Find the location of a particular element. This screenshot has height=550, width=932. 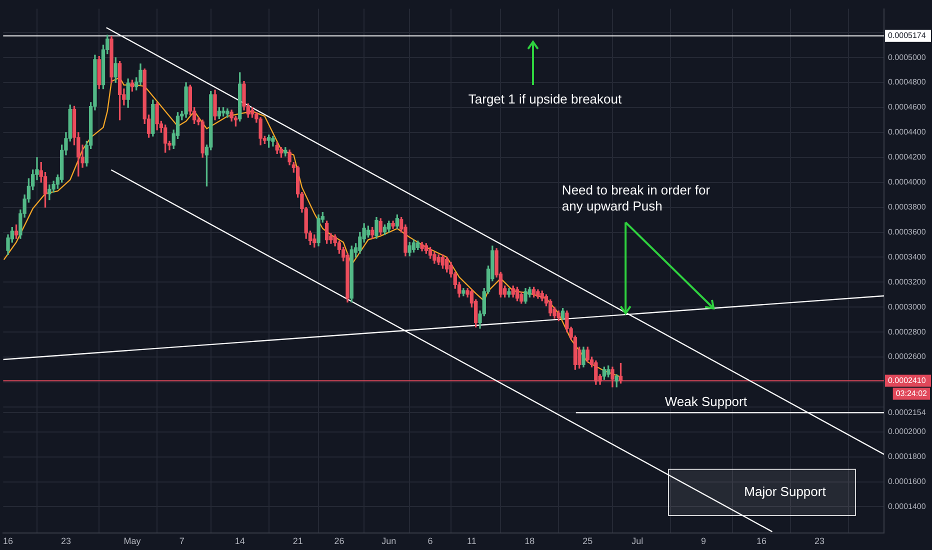

band-label: Major Support is located at coordinates (785, 491).